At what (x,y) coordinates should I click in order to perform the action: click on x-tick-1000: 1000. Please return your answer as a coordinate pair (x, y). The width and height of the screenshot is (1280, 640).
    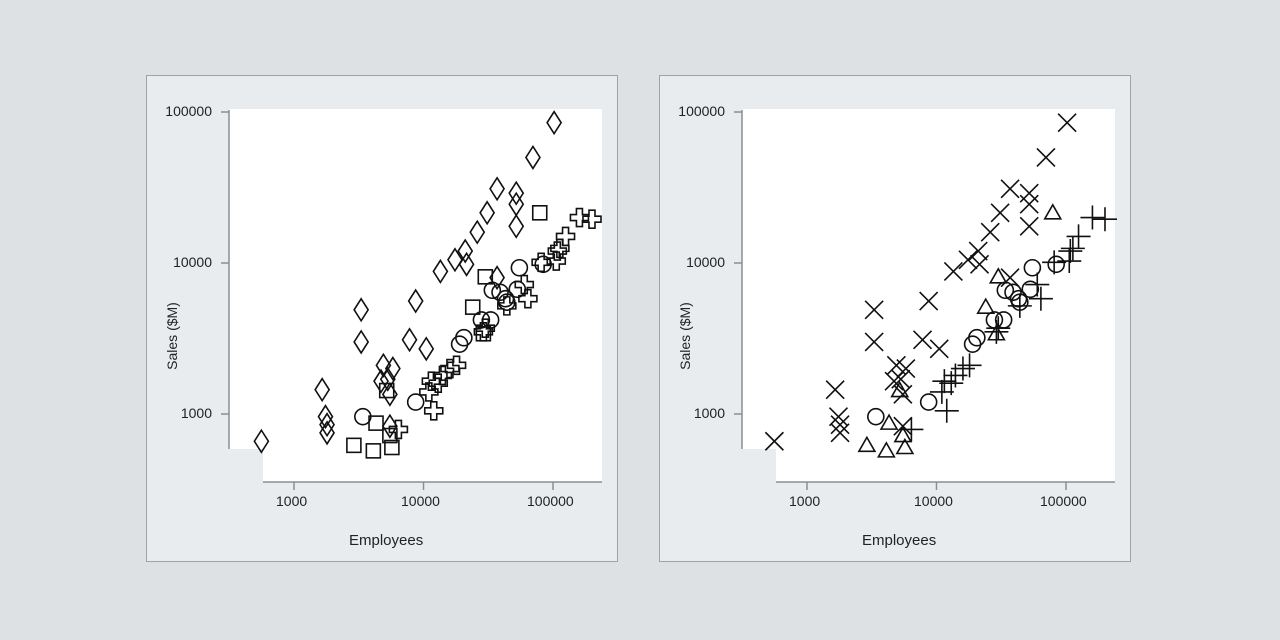
    Looking at the image, I should click on (292, 501).